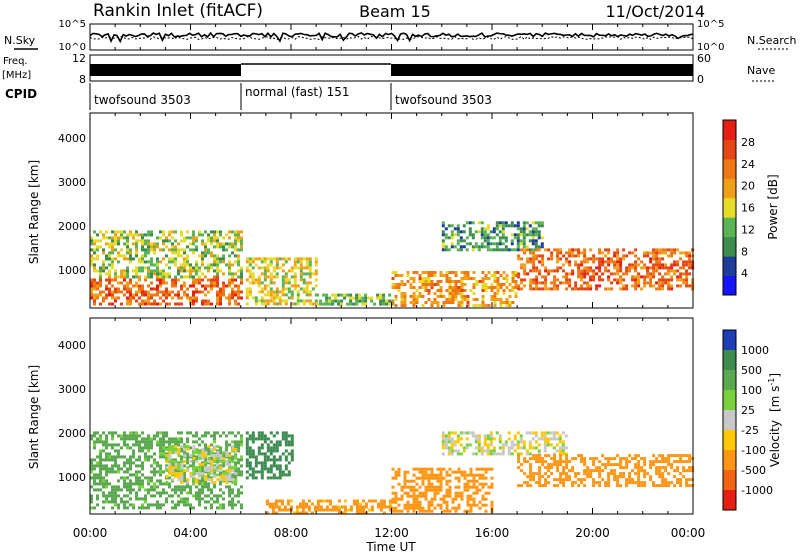 The height and width of the screenshot is (554, 800). Describe the element at coordinates (82, 79) in the screenshot. I see `freq-ytick-bottom: 8` at that location.